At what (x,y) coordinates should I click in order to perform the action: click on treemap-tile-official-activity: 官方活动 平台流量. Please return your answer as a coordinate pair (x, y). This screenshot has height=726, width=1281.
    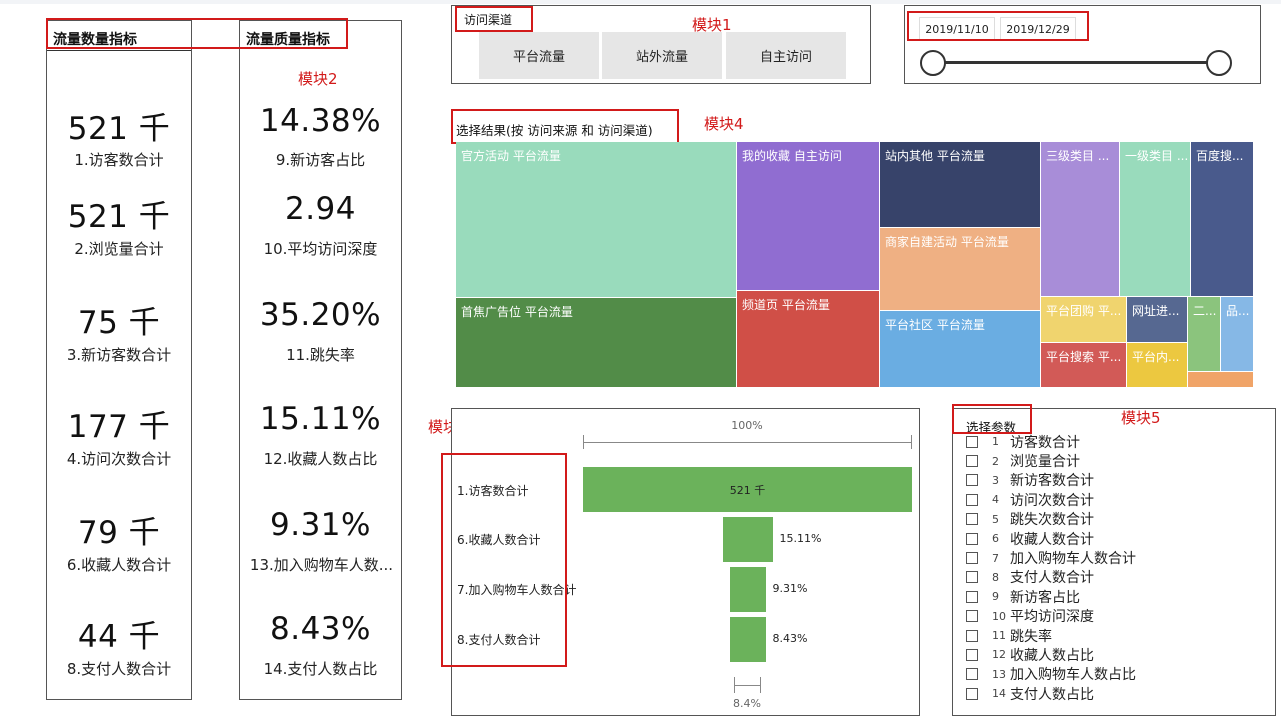
    Looking at the image, I should click on (596, 220).